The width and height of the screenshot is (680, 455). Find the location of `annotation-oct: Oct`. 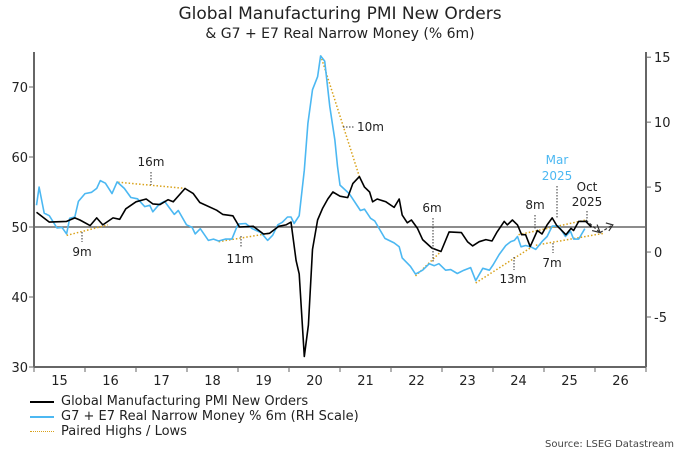

annotation-oct: Oct is located at coordinates (587, 187).